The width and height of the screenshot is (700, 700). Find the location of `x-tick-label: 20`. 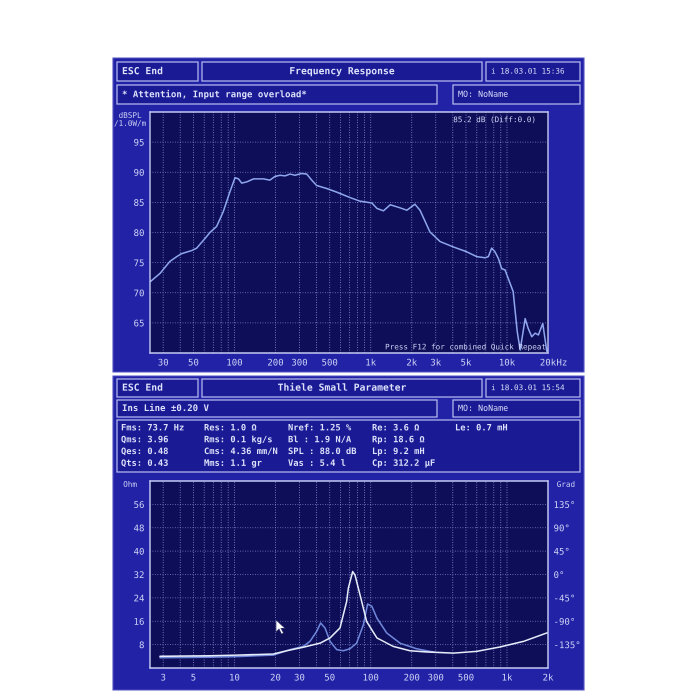

x-tick-label: 20 is located at coordinates (275, 677).